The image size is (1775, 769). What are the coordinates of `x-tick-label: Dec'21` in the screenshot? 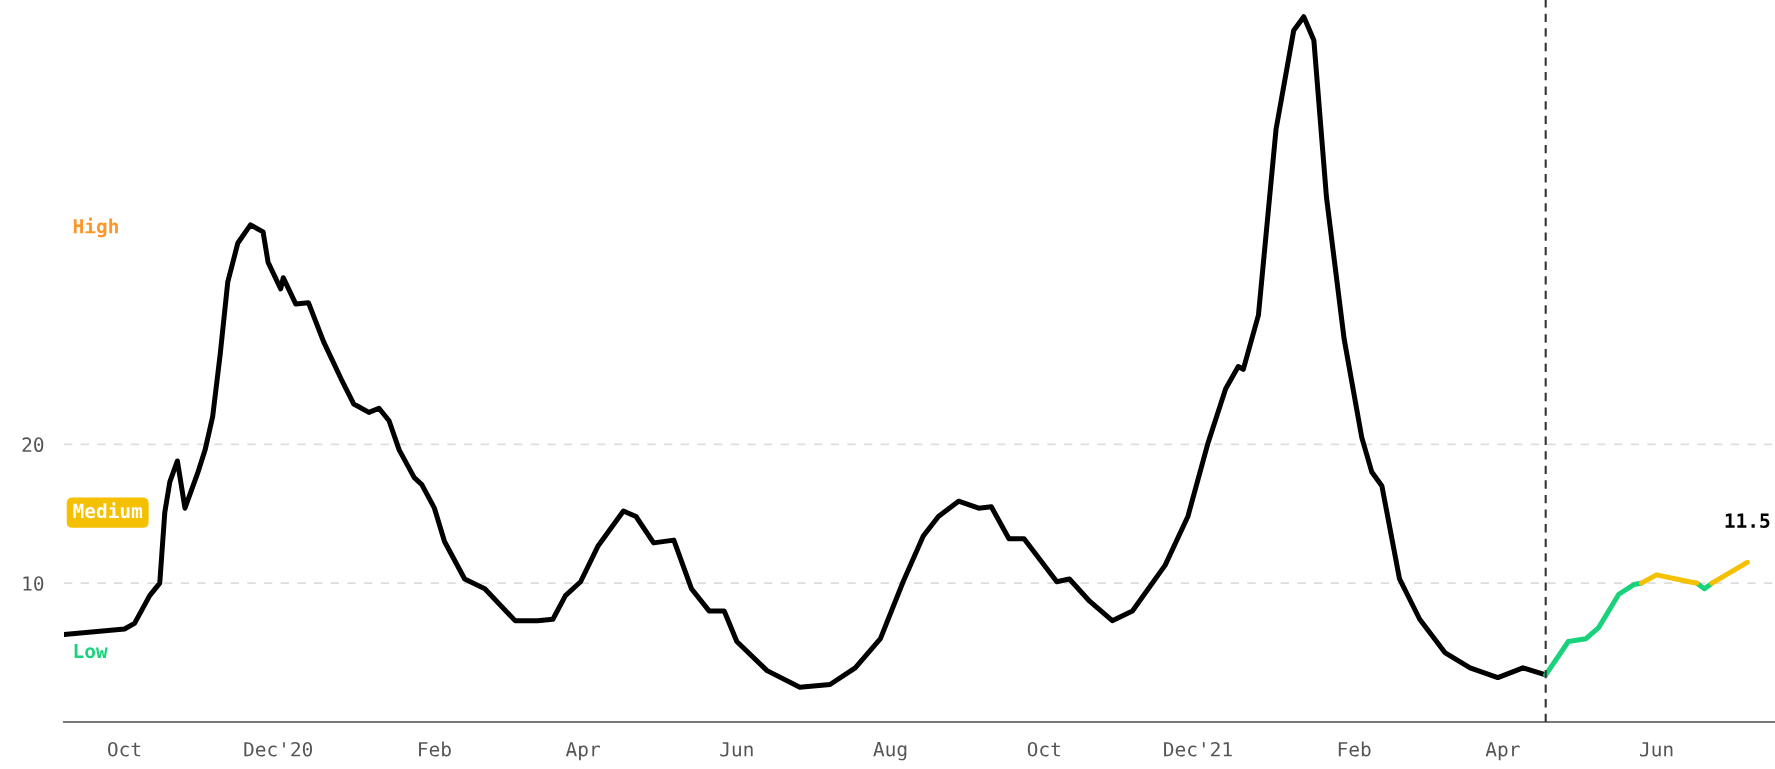 It's located at (1198, 749).